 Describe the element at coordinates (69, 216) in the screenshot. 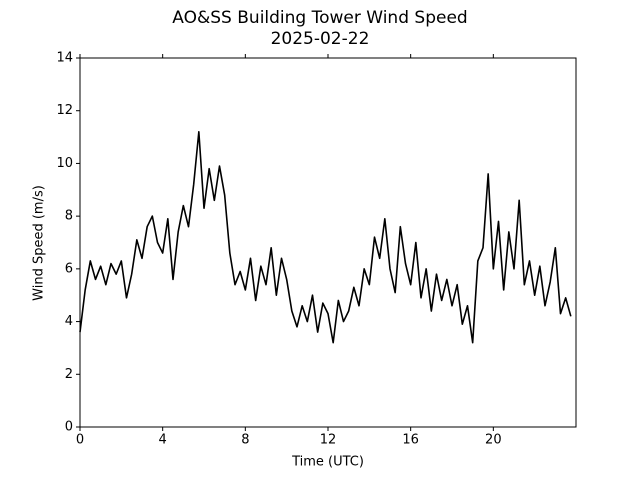

I see `y-tick-label: 8` at that location.